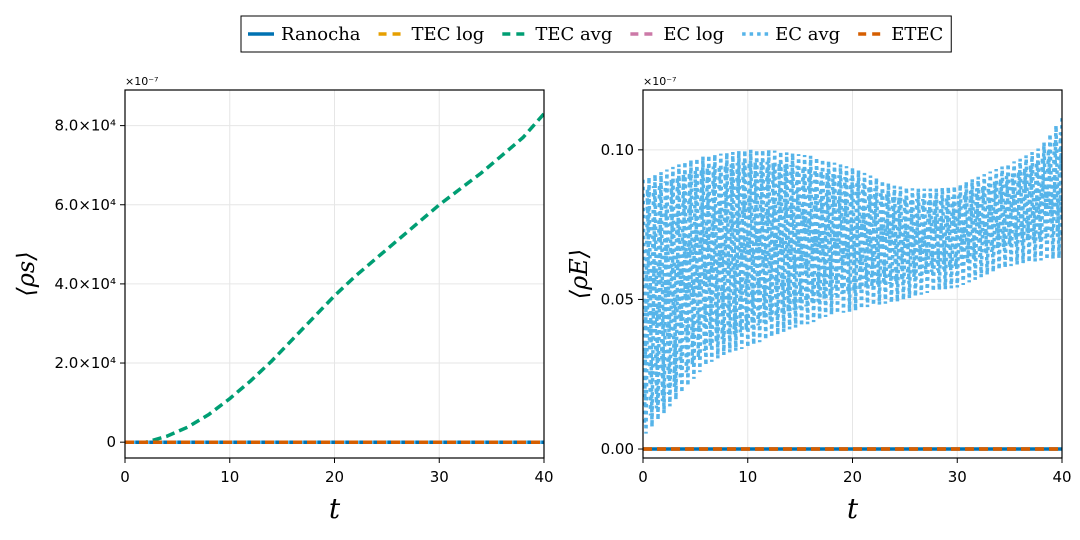  I want to click on y-tick-label: 4.0×10⁴, so click(85, 284).